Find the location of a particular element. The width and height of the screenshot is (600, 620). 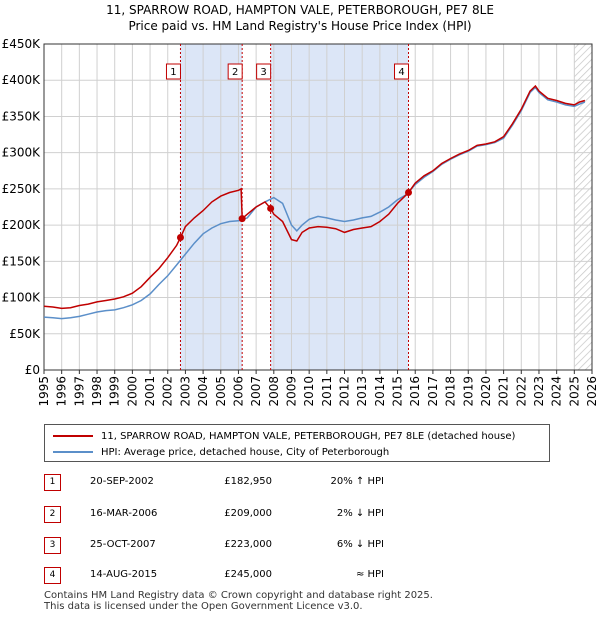

x-tick-label: 2002 is located at coordinates (168, 391).